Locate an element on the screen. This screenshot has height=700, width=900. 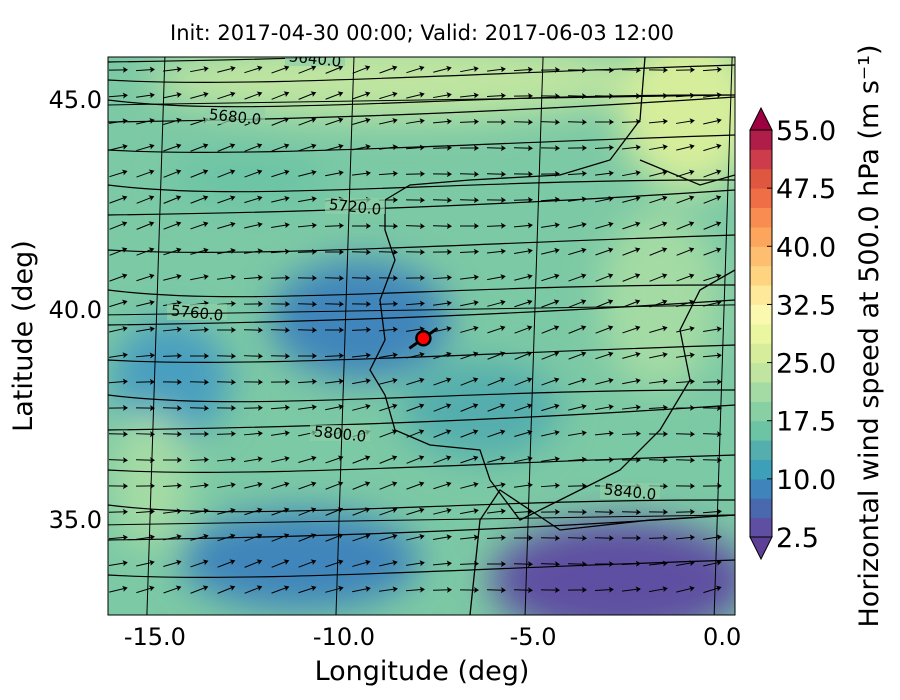
y-tick-label: 45.0 is located at coordinates (75, 100).